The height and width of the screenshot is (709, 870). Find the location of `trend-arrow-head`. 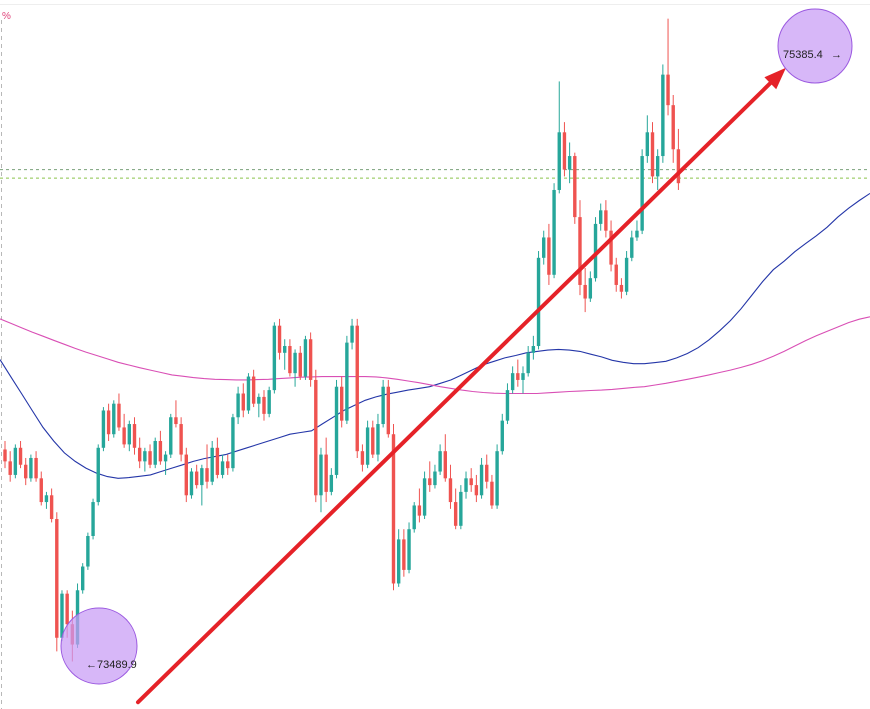

trend-arrow-head is located at coordinates (775, 78).